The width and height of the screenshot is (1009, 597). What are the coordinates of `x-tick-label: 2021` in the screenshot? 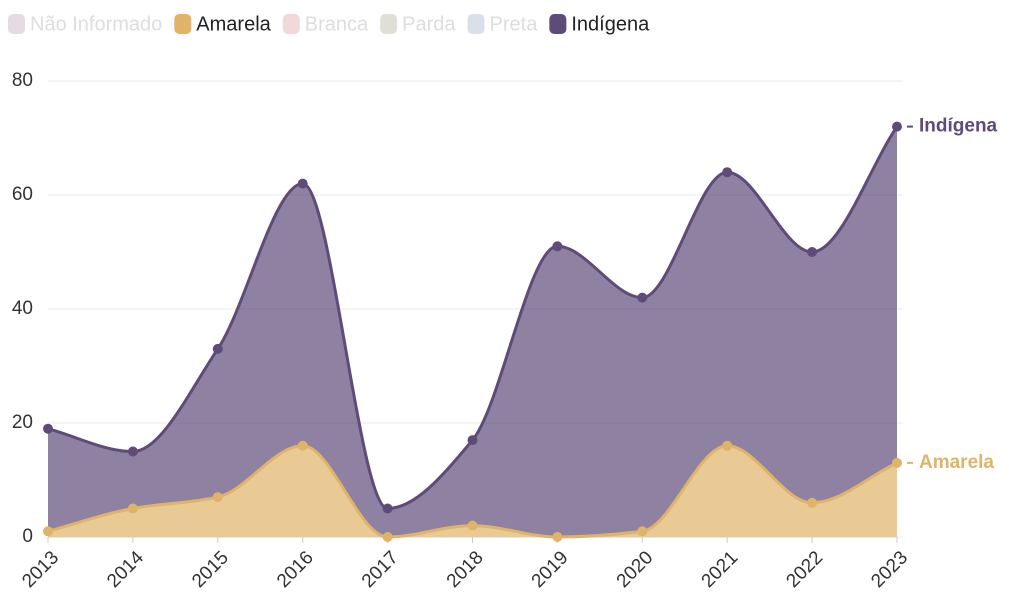 It's located at (720, 569).